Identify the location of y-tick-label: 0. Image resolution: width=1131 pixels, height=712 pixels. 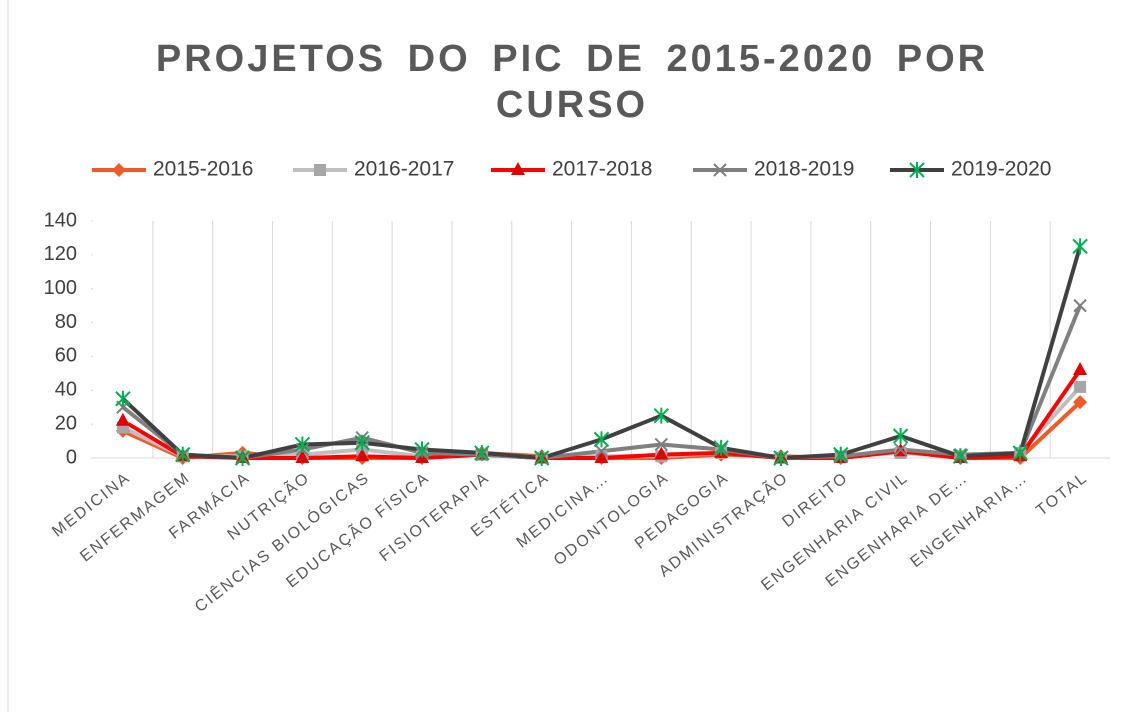
(71, 457).